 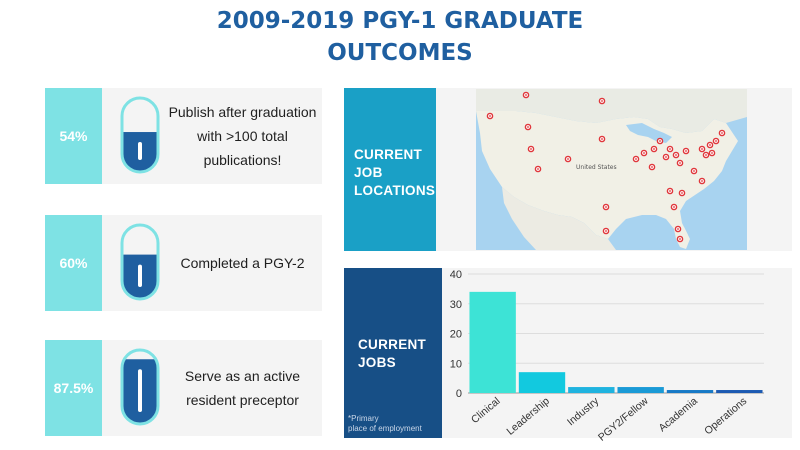 What do you see at coordinates (73, 136) in the screenshot?
I see `stat-percent: 54%` at bounding box center [73, 136].